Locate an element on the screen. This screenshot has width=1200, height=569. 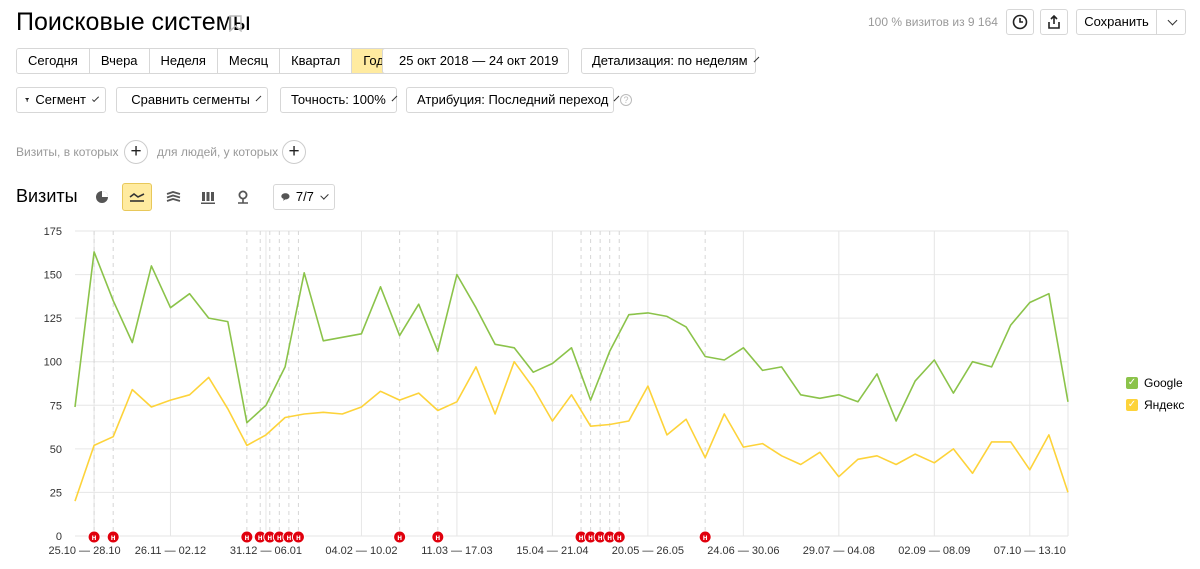
compare-segments-button: Сравнить сегменты is located at coordinates (192, 100).